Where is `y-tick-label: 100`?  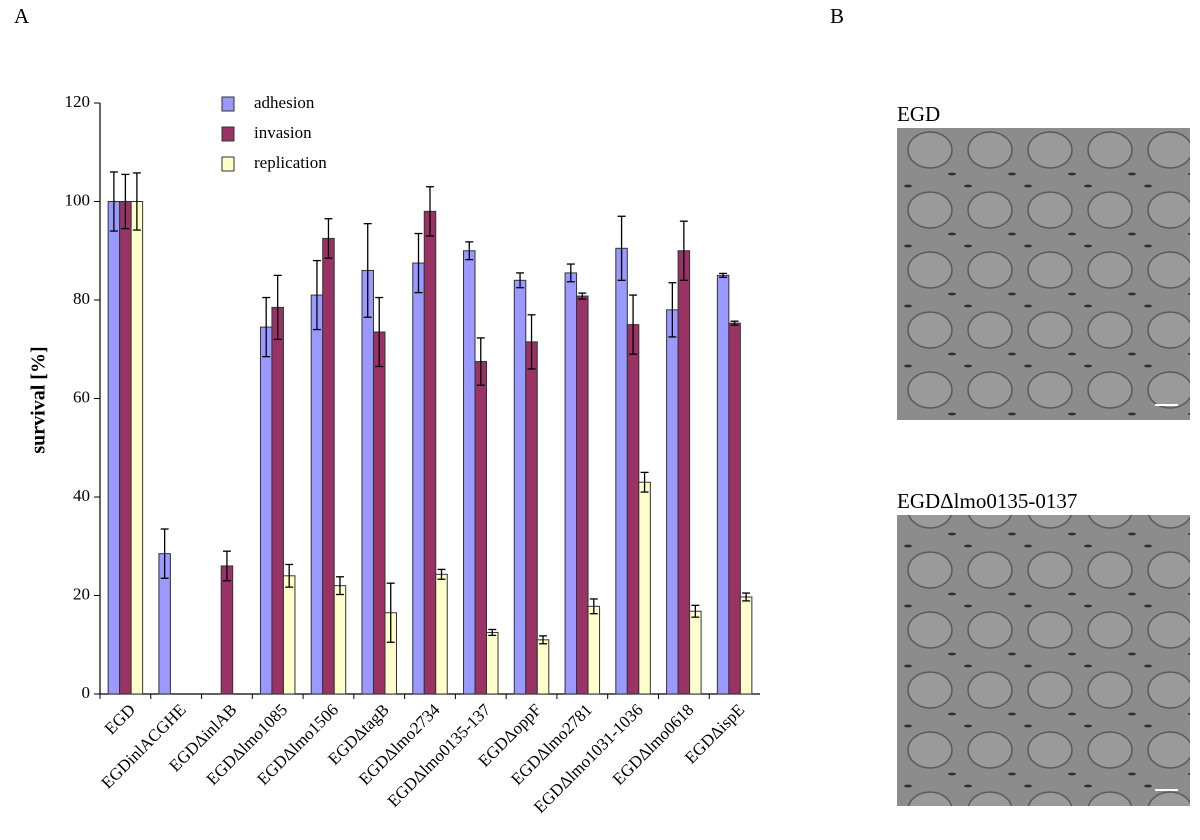
y-tick-label: 100 is located at coordinates (78, 199).